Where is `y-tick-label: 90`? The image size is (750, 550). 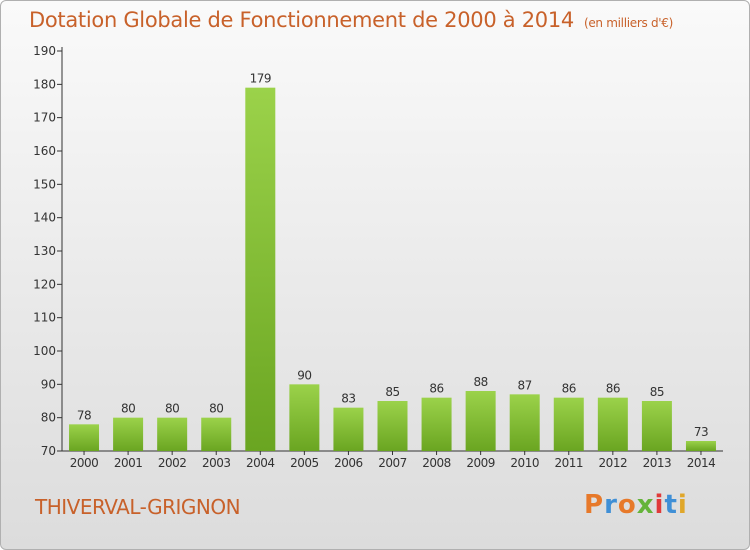
y-tick-label: 90 is located at coordinates (48, 384).